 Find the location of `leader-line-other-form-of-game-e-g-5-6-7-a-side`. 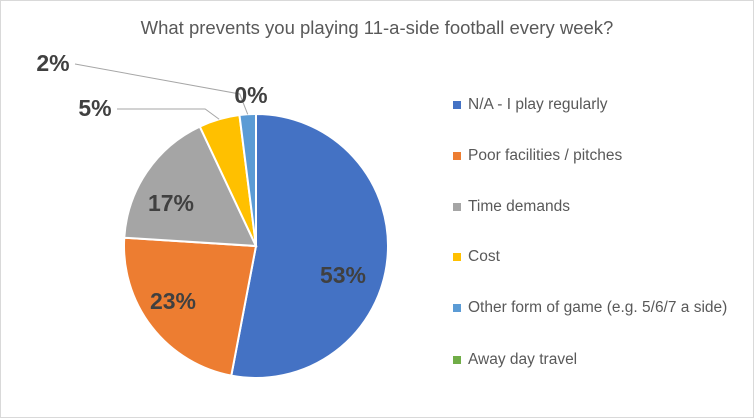

leader-line-other-form-of-game-e-g-5-6-7-a-side is located at coordinates (161, 89).